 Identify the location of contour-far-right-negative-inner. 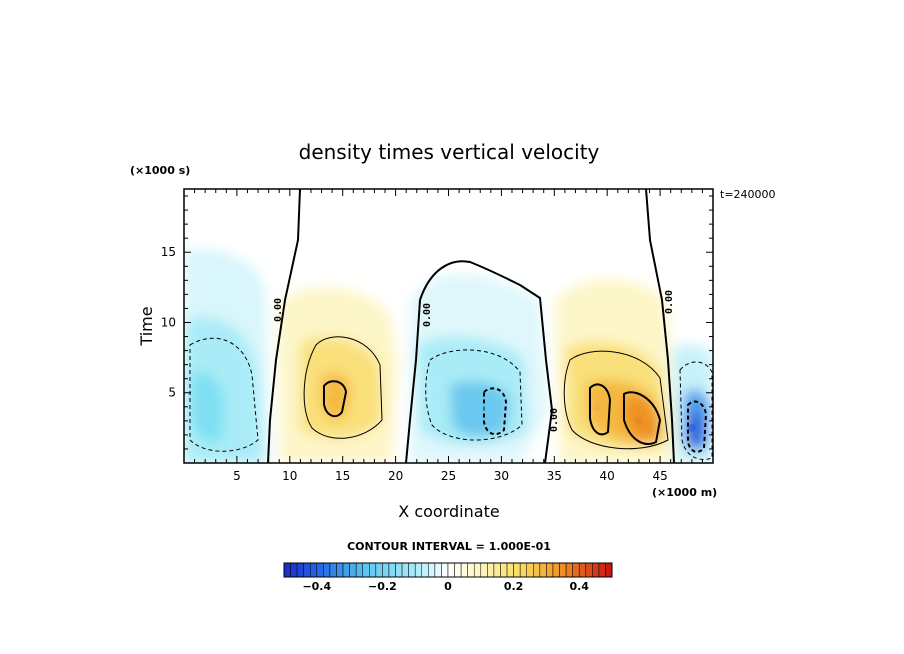
(697, 426).